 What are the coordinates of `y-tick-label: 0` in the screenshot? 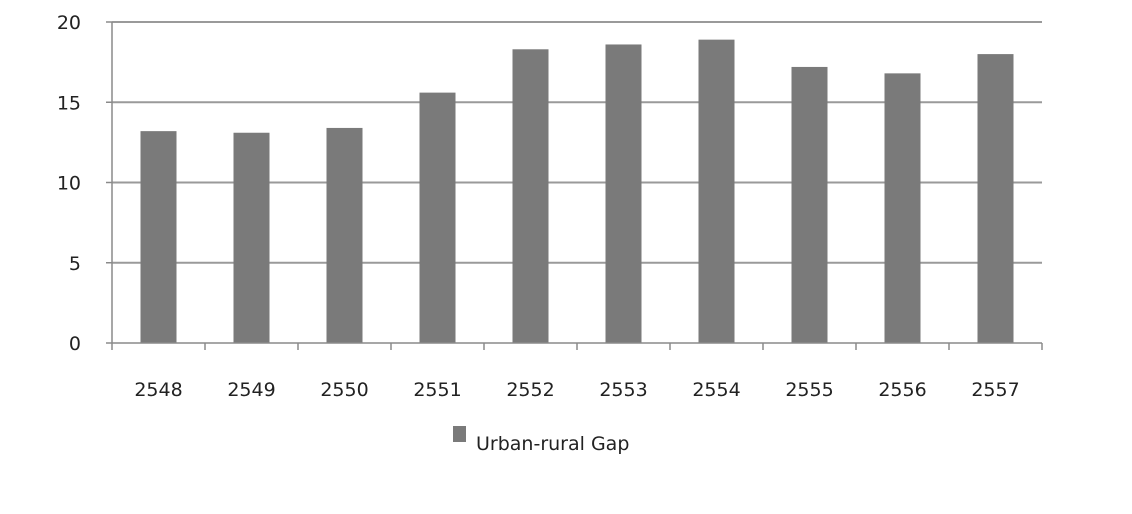 It's located at (75, 344).